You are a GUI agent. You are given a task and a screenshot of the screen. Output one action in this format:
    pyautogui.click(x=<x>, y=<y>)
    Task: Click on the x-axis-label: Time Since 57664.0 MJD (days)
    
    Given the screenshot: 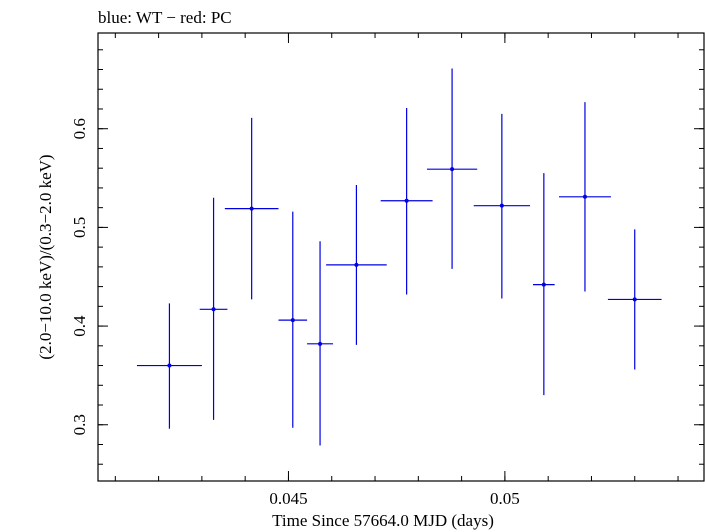 What is the action you would take?
    pyautogui.click(x=383, y=520)
    